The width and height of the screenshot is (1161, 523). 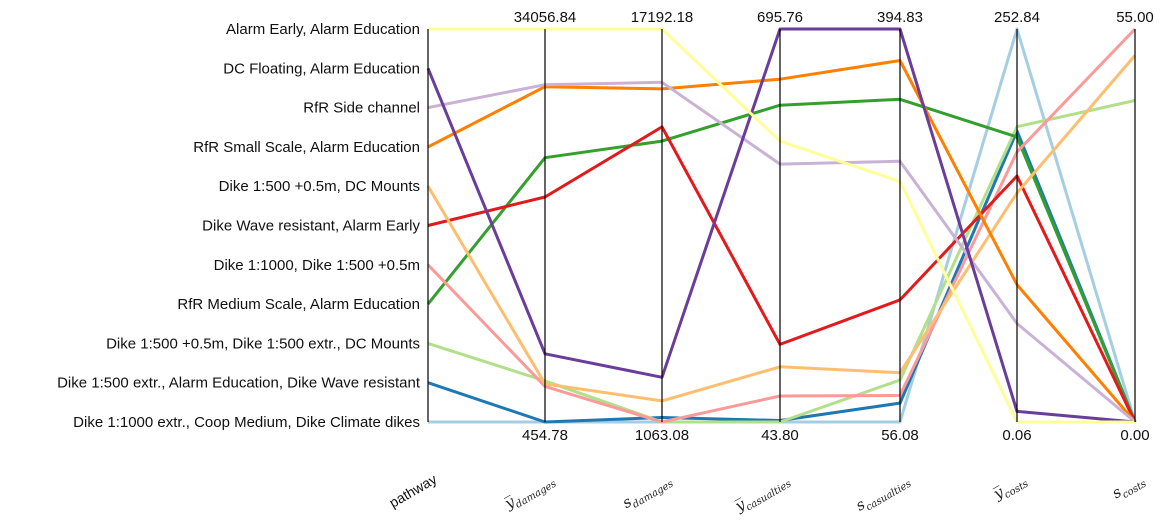 What do you see at coordinates (530, 493) in the screenshot?
I see `axis-name-1: y̅damages` at bounding box center [530, 493].